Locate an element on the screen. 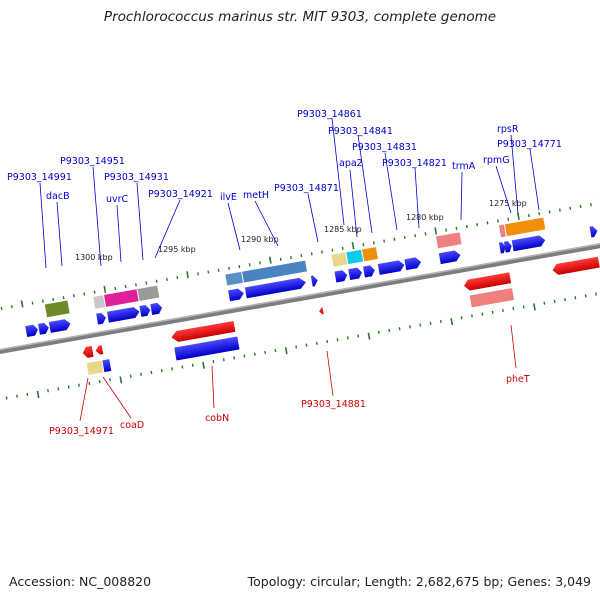 The image size is (600, 600). gene-label: P9303_14991 is located at coordinates (39, 177).